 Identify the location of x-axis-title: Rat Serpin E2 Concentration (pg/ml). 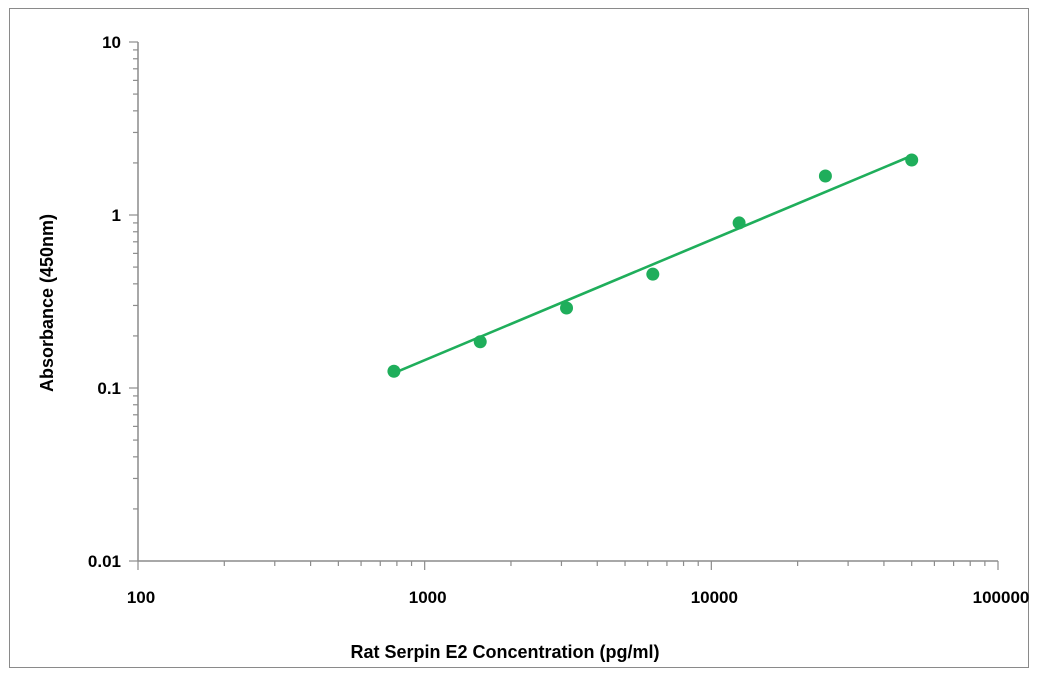
(504, 652).